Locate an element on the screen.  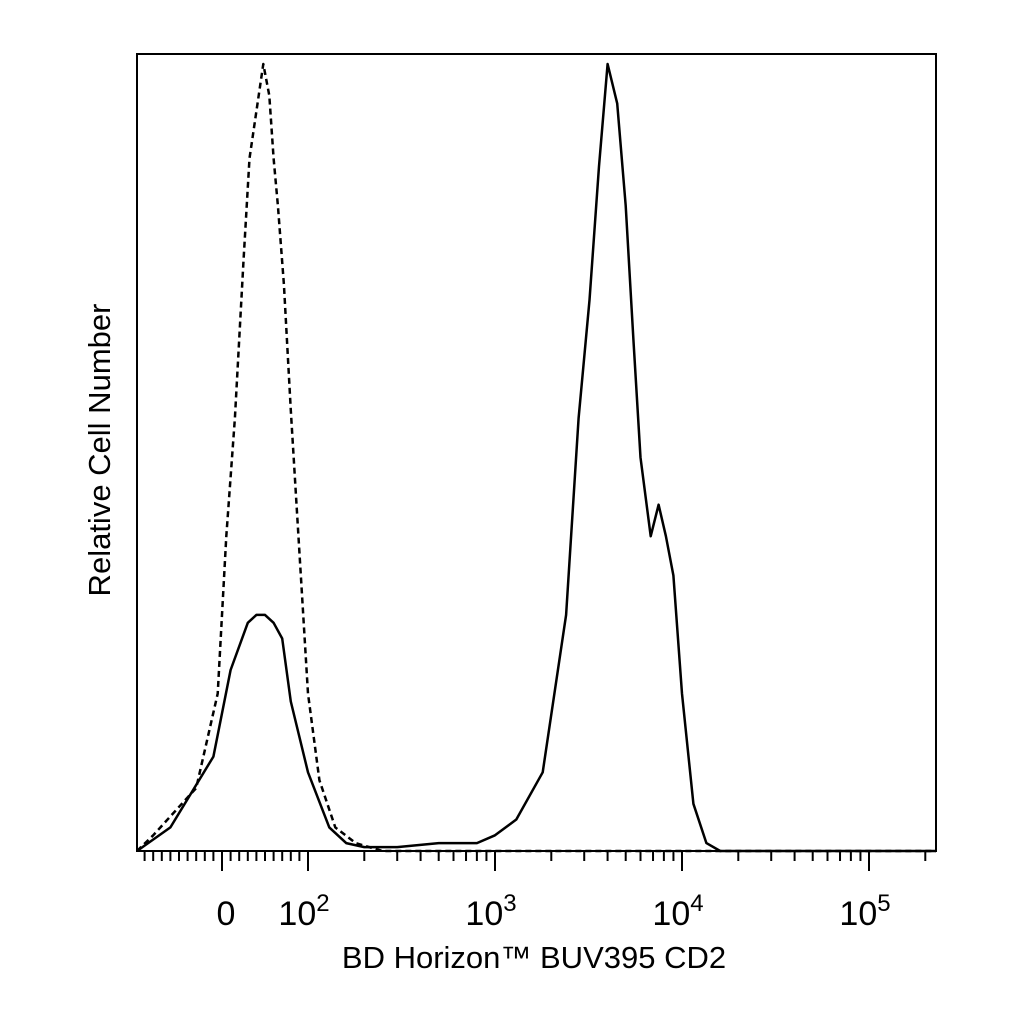
x-axis-title: BD Horizon™ BUV395 CD2 is located at coordinates (534, 957).